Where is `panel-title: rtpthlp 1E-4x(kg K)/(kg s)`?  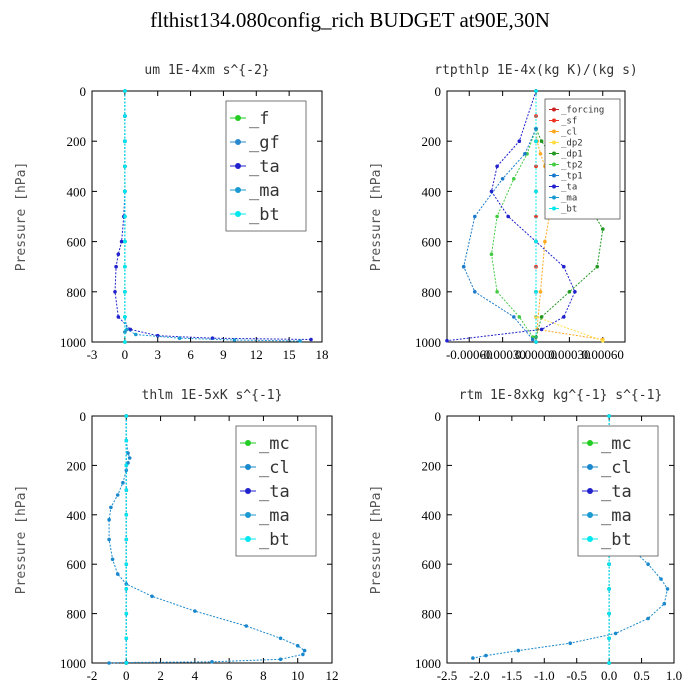 panel-title: rtpthlp 1E-4x(kg K)/(kg s) is located at coordinates (536, 70).